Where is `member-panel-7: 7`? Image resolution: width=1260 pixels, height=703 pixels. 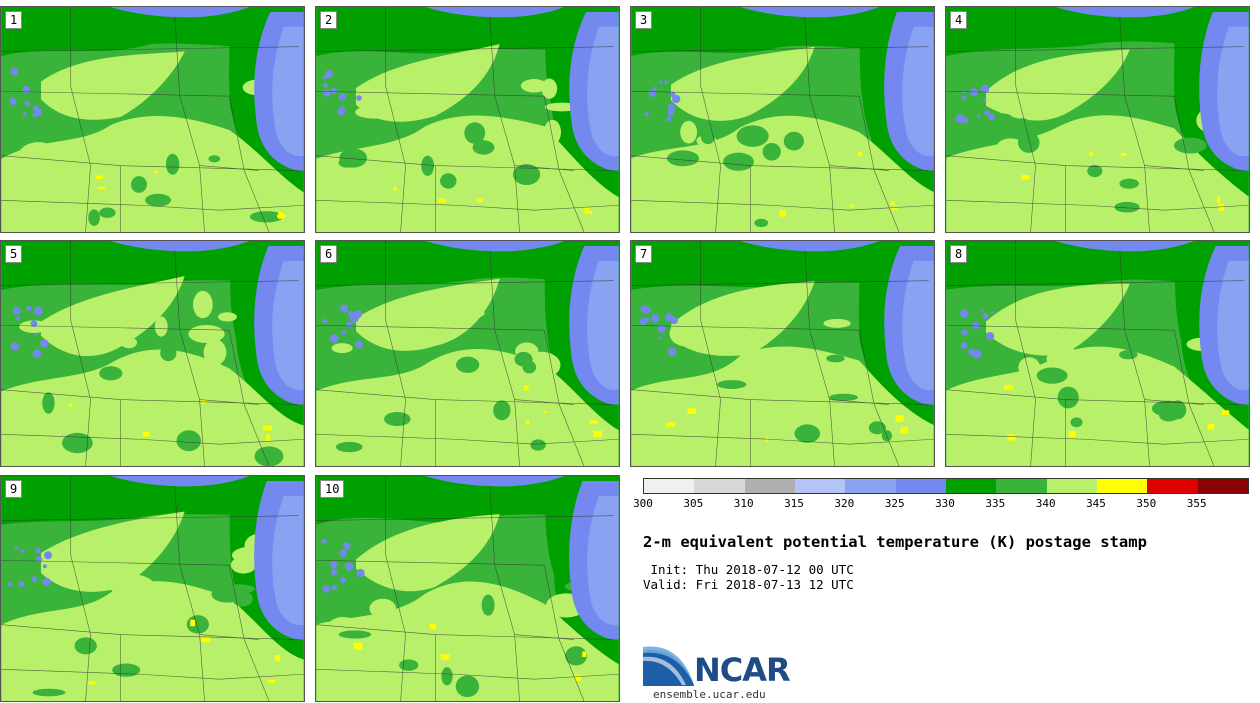
member-panel-7: 7 is located at coordinates (782, 353).